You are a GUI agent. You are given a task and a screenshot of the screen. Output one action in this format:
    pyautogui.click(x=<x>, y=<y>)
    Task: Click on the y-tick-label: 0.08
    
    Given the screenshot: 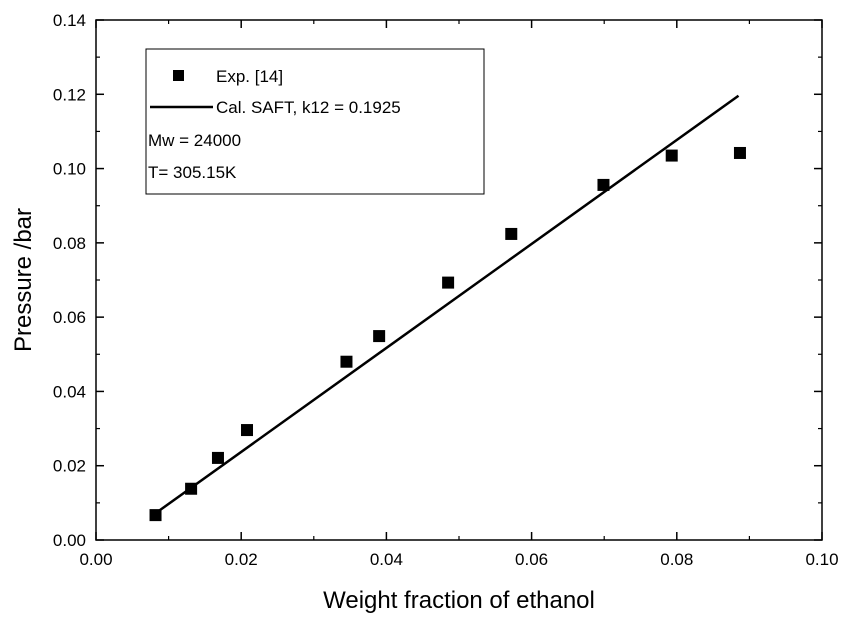 What is the action you would take?
    pyautogui.click(x=69, y=243)
    